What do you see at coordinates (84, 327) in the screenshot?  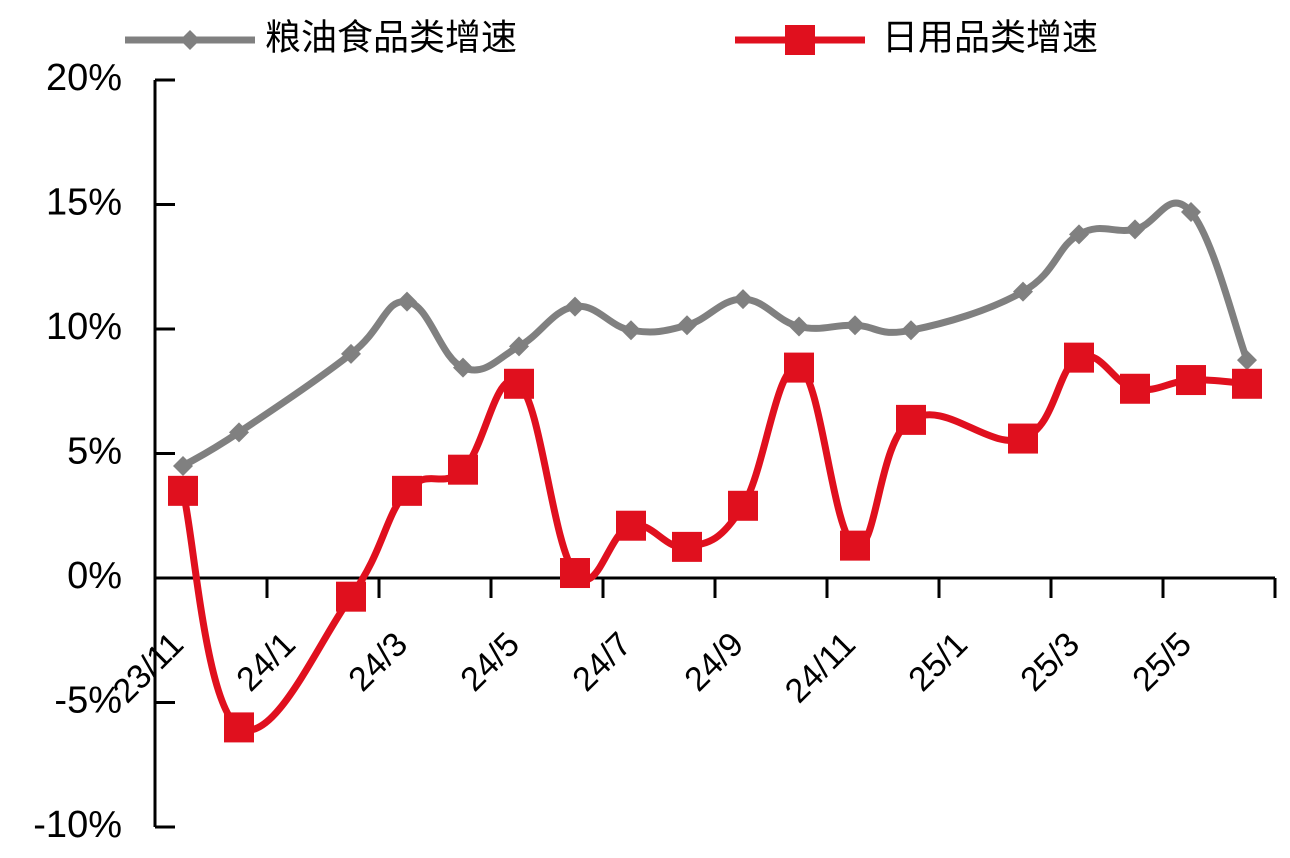 I see `y-tick-label: 10%` at bounding box center [84, 327].